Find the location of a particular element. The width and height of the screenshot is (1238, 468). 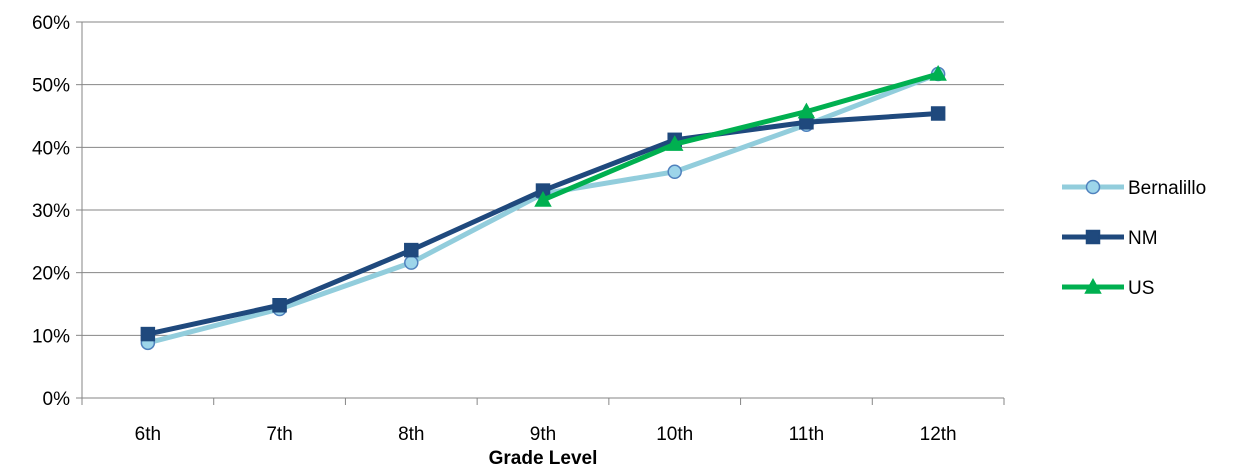

x-tick-label: 8th is located at coordinates (411, 434).